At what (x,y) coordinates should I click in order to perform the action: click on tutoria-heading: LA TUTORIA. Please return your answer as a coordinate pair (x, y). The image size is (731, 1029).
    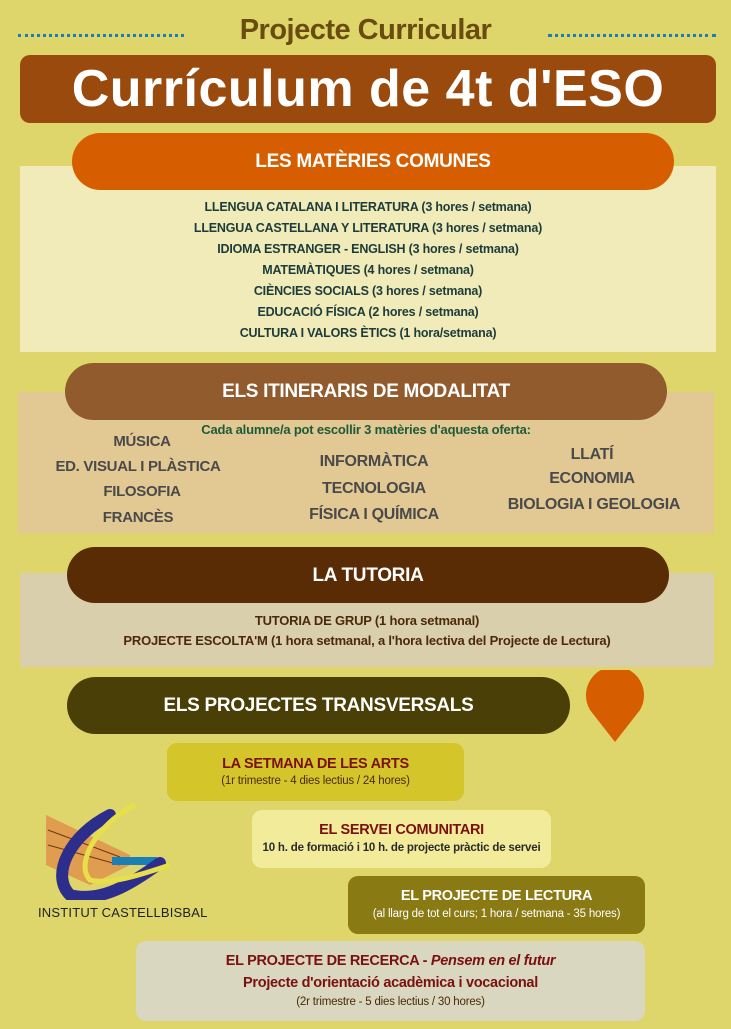
    Looking at the image, I should click on (368, 575).